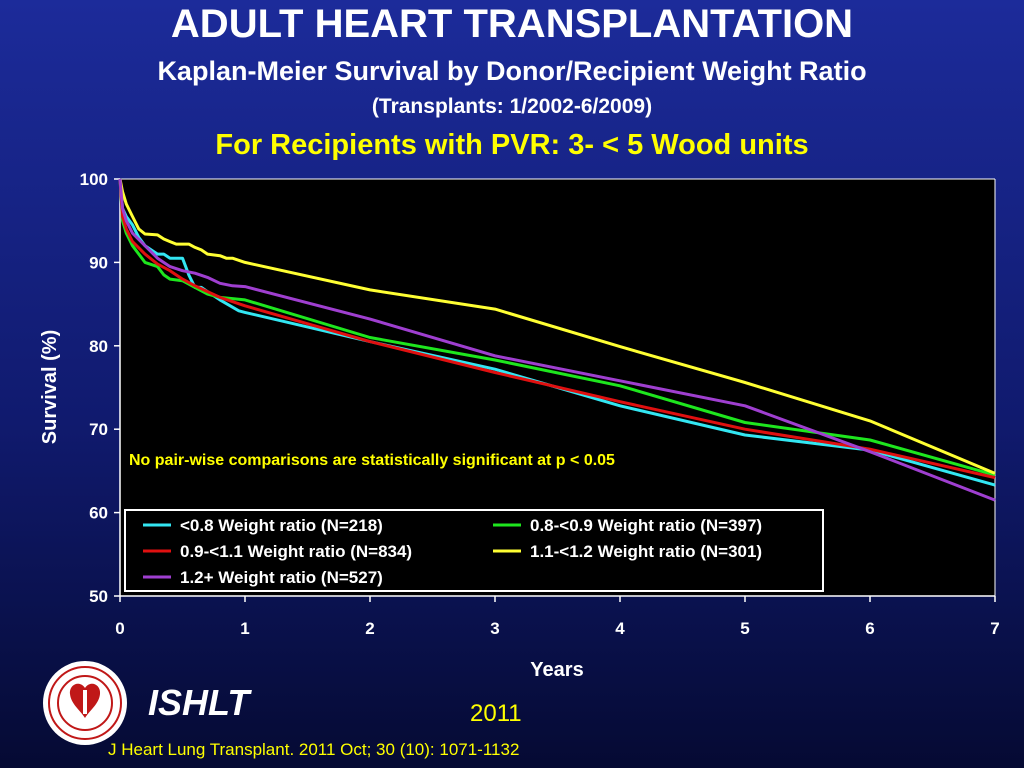  I want to click on x-tick-label: 6, so click(869, 628).